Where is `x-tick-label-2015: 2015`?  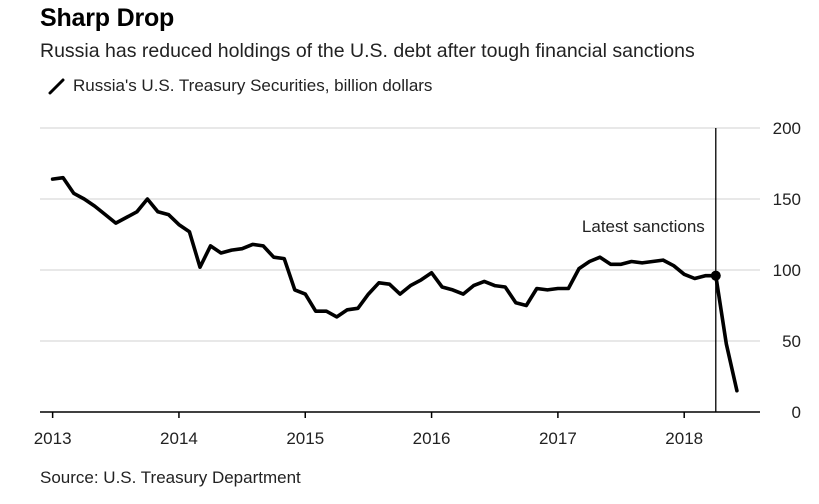
x-tick-label-2015: 2015 is located at coordinates (305, 438).